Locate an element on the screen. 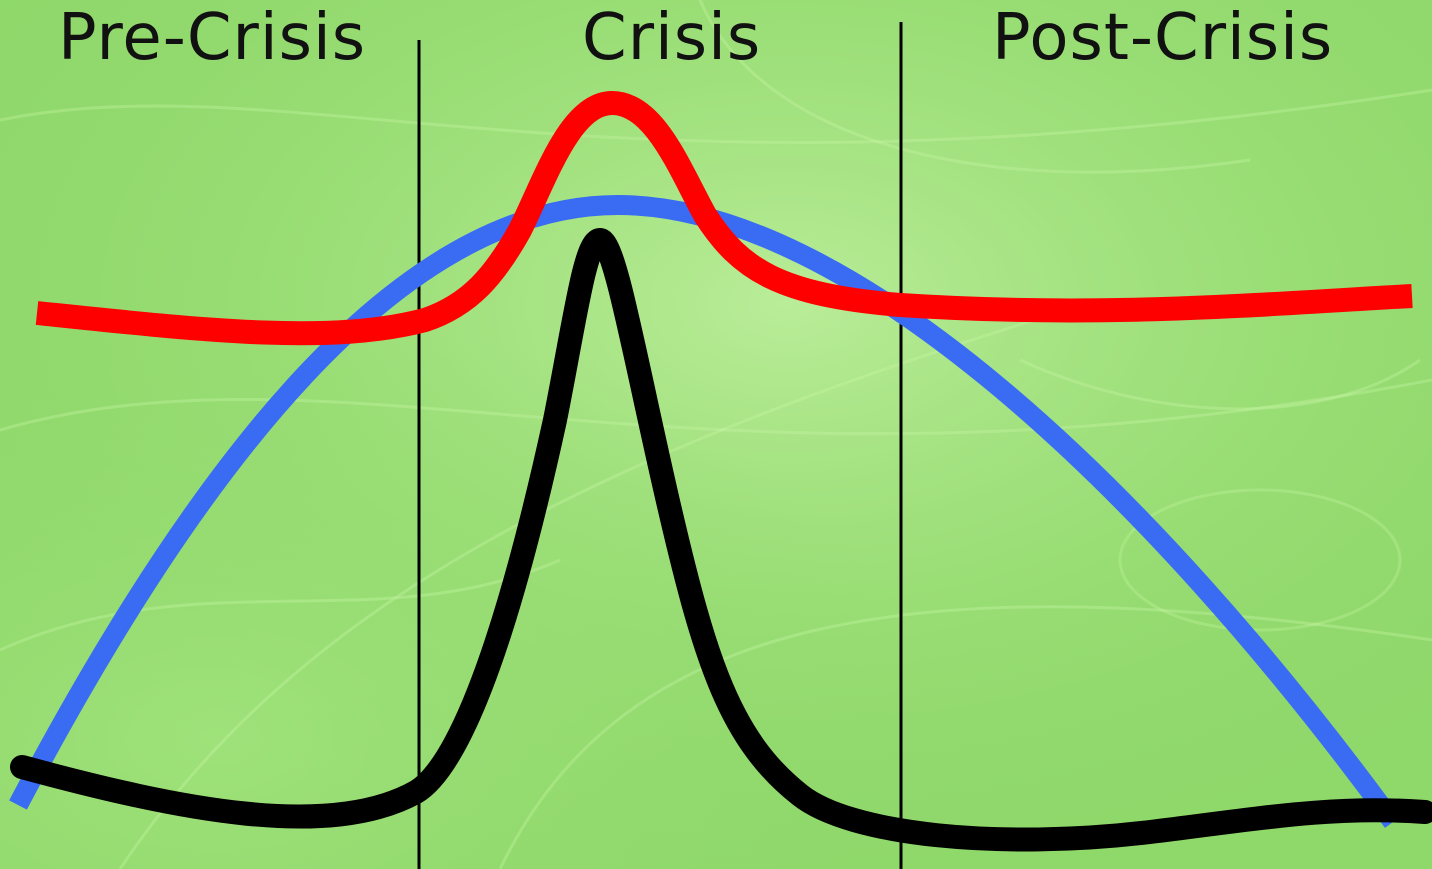 The height and width of the screenshot is (869, 1432). phase-label-crisis: Crisis is located at coordinates (672, 38).